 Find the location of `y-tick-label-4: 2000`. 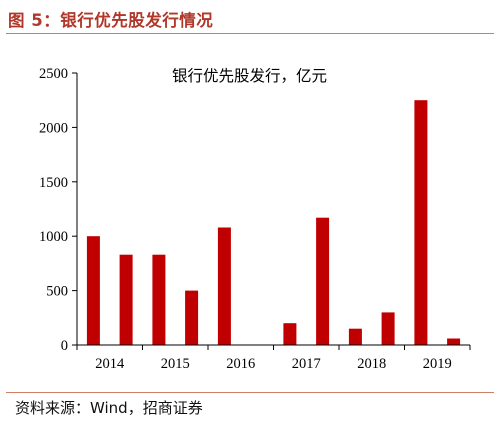

y-tick-label-4: 2000 is located at coordinates (53, 128).